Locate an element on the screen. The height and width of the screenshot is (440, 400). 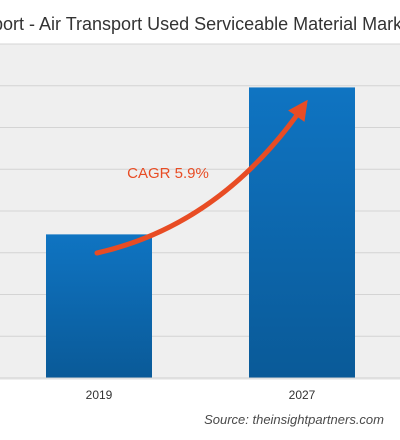
x-tick-labels: 2019 2027 is located at coordinates (201, 395).